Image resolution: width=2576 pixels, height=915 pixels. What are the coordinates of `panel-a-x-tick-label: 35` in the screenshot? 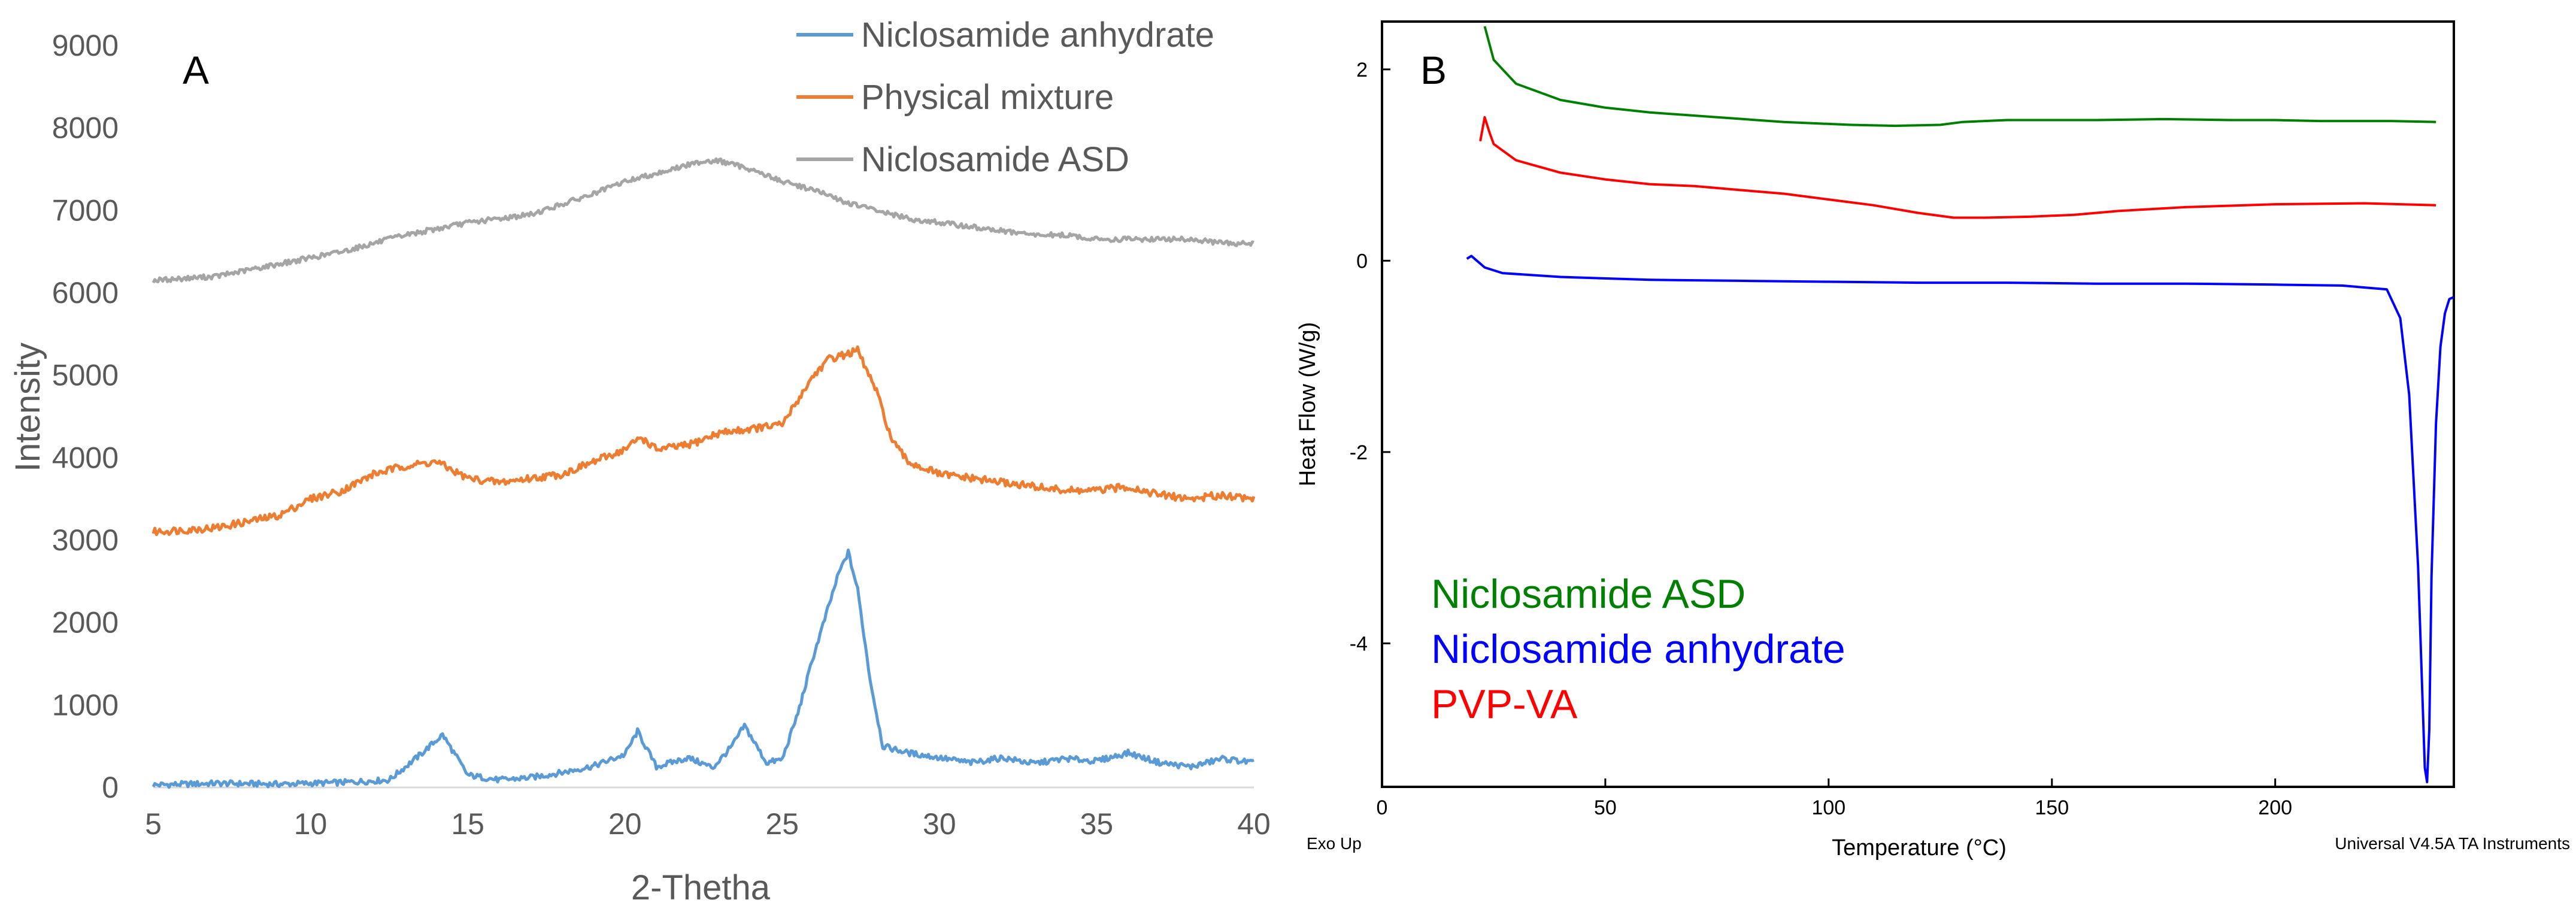 It's located at (1097, 824).